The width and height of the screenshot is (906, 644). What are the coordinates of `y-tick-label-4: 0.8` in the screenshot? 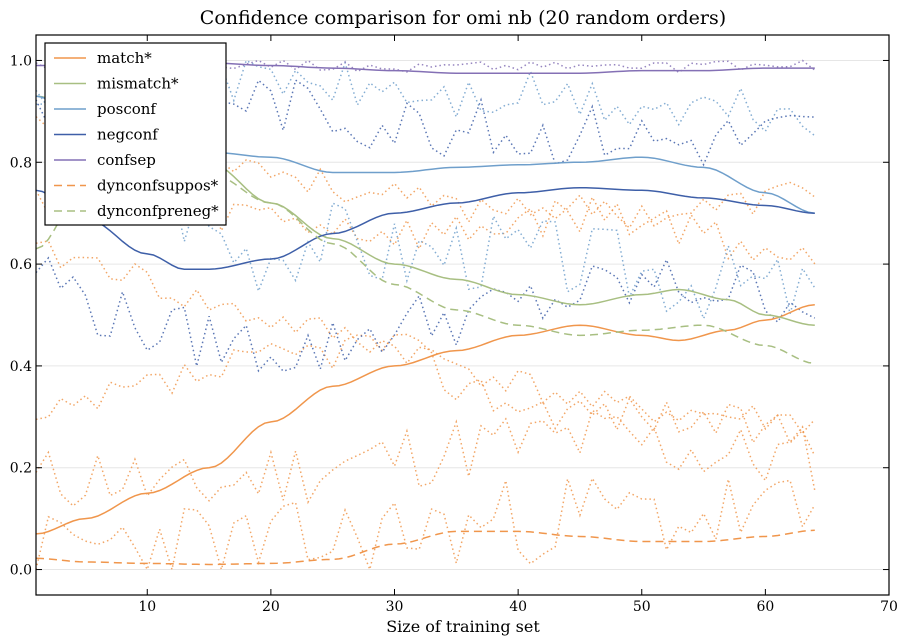 It's located at (21, 163).